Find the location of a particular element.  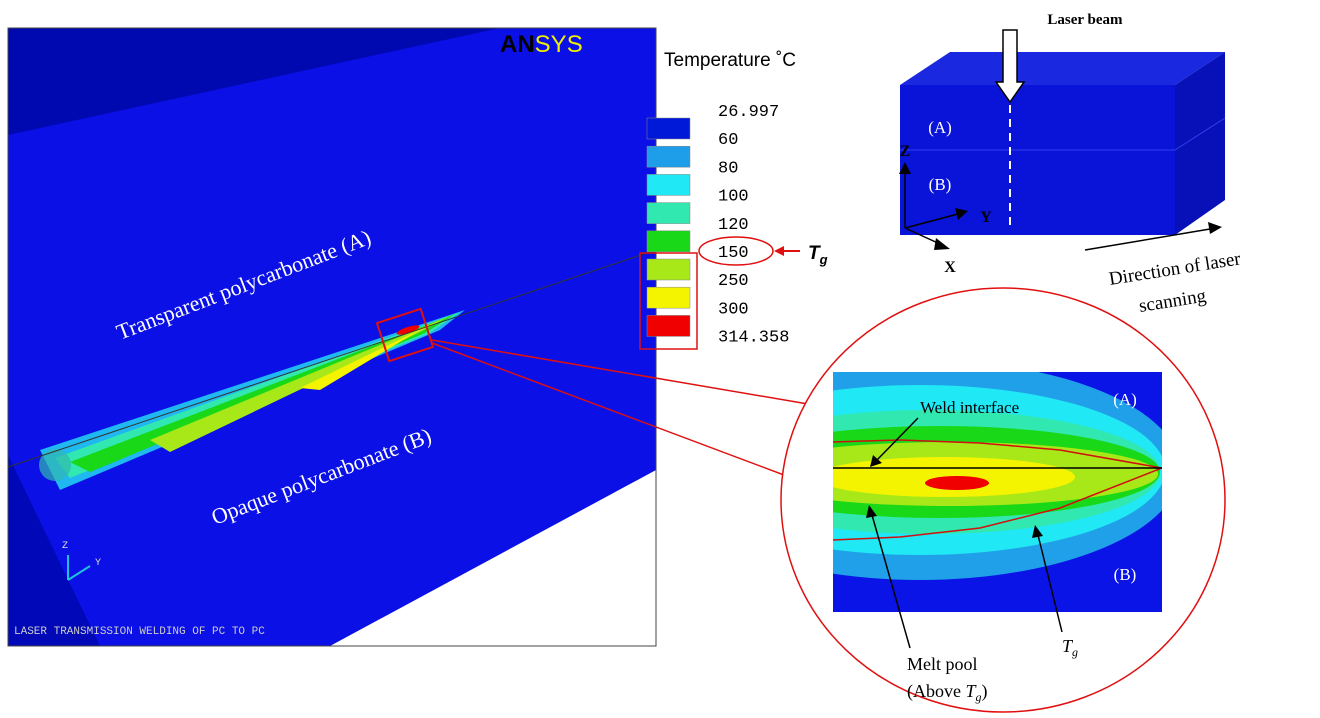

logo-part: SYS is located at coordinates (559, 44).